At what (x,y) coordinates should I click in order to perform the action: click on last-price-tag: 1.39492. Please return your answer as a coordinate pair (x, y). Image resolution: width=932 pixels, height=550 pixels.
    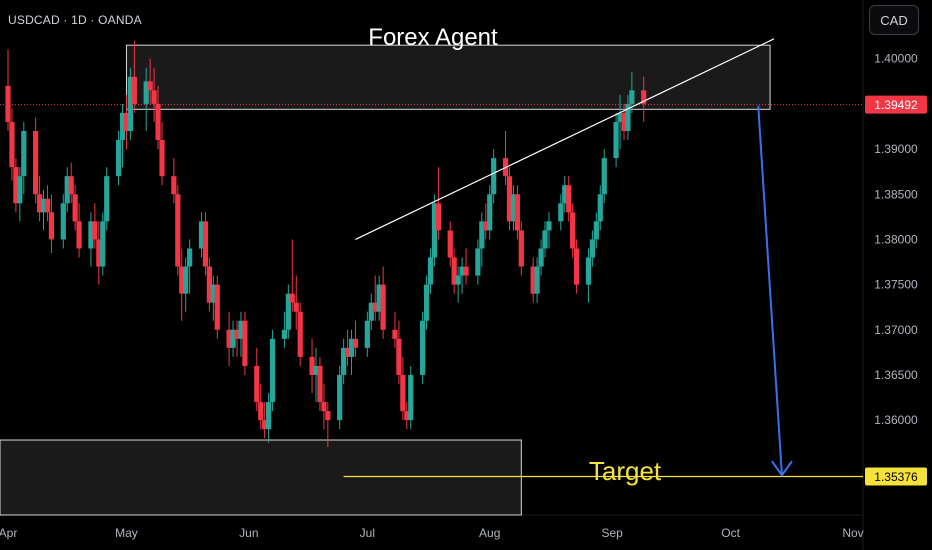
    Looking at the image, I should click on (896, 104).